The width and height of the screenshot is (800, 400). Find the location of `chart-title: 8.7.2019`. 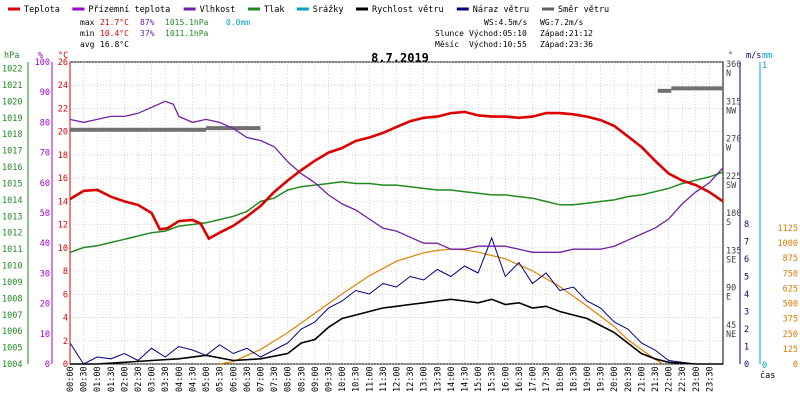

chart-title: 8.7.2019 is located at coordinates (400, 58).